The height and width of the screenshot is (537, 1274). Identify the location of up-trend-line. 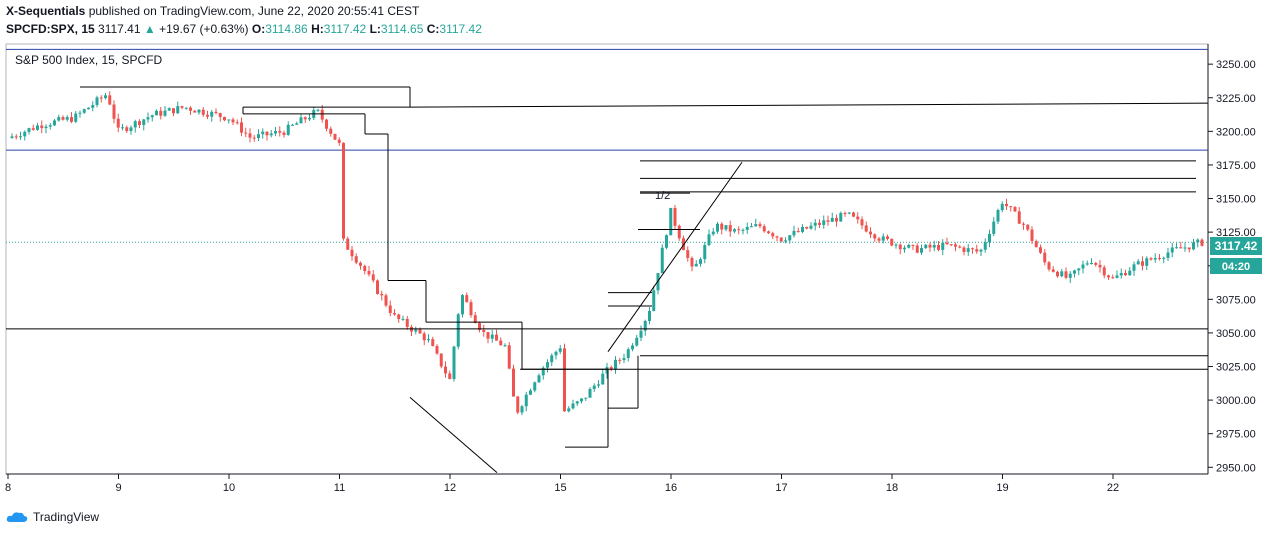
(675, 257).